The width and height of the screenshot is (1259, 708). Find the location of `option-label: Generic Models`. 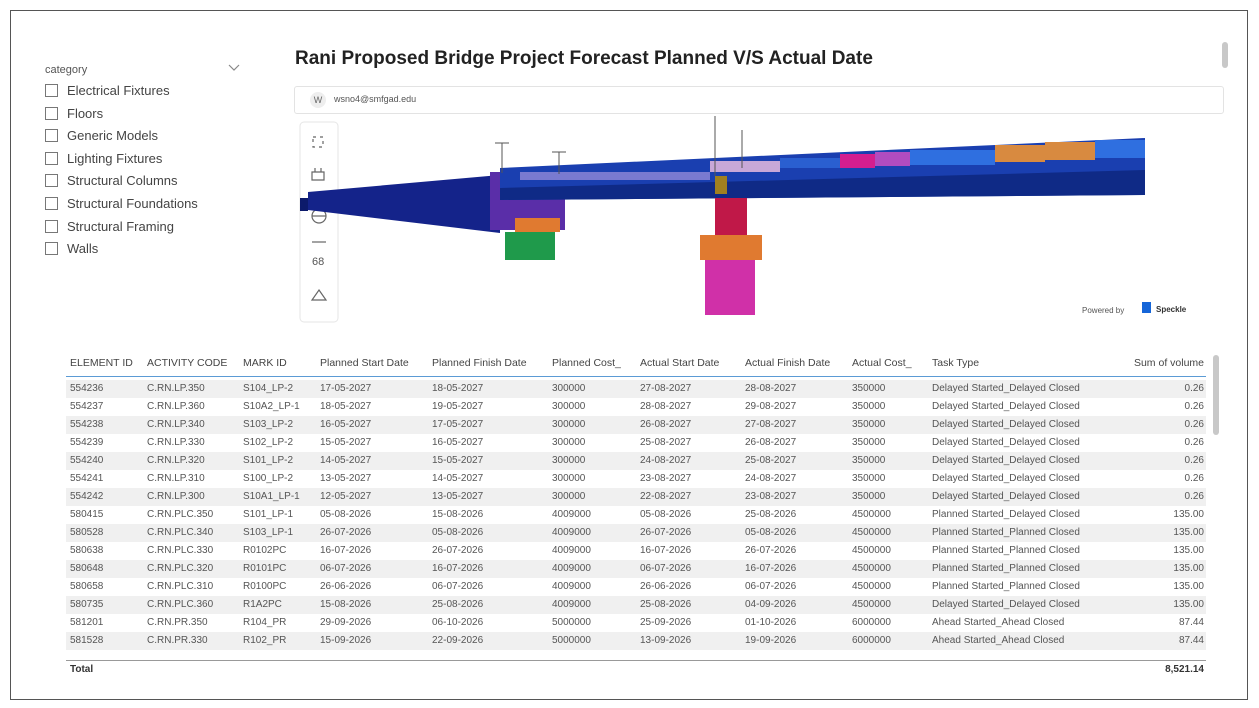

option-label: Generic Models is located at coordinates (113, 136).